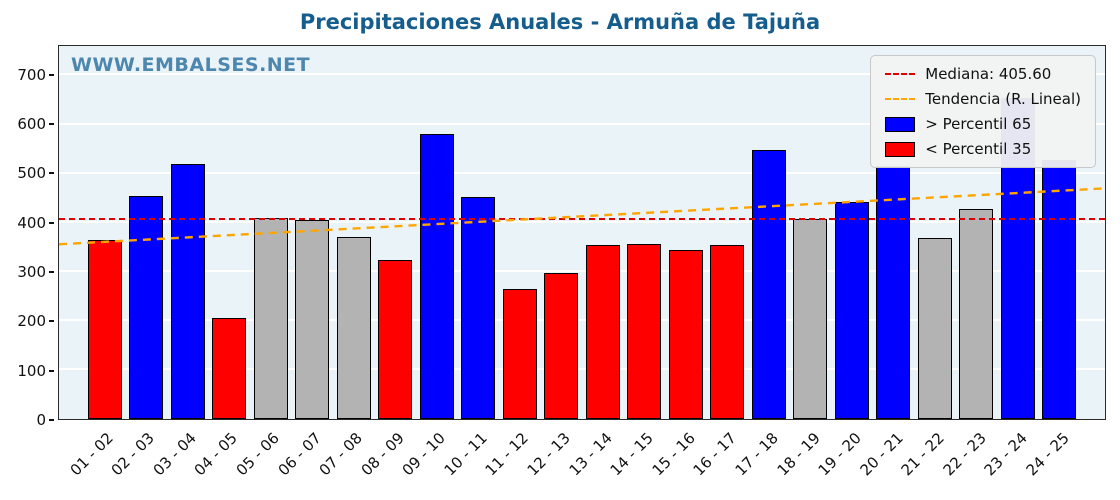  Describe the element at coordinates (900, 99) in the screenshot. I see `trend-line-swatch` at that location.